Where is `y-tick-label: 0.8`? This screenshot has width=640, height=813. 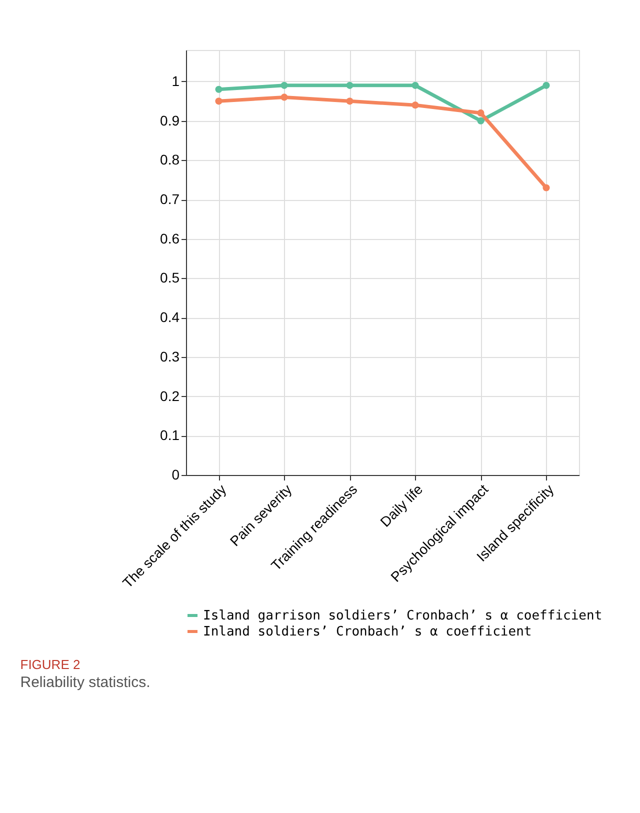
y-tick-label: 0.8 is located at coordinates (170, 160).